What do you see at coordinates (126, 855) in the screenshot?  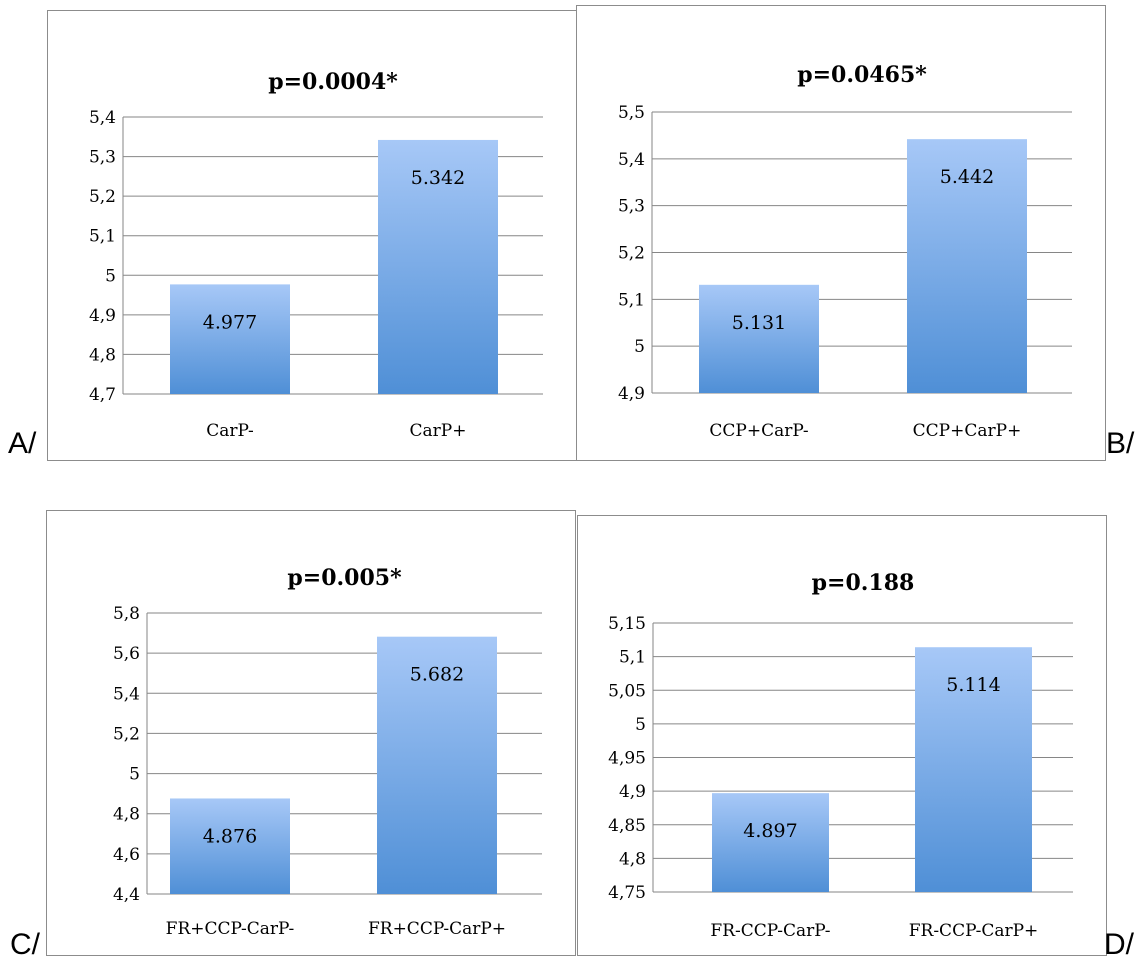 I see `y-tick-label: 4,6` at bounding box center [126, 855].